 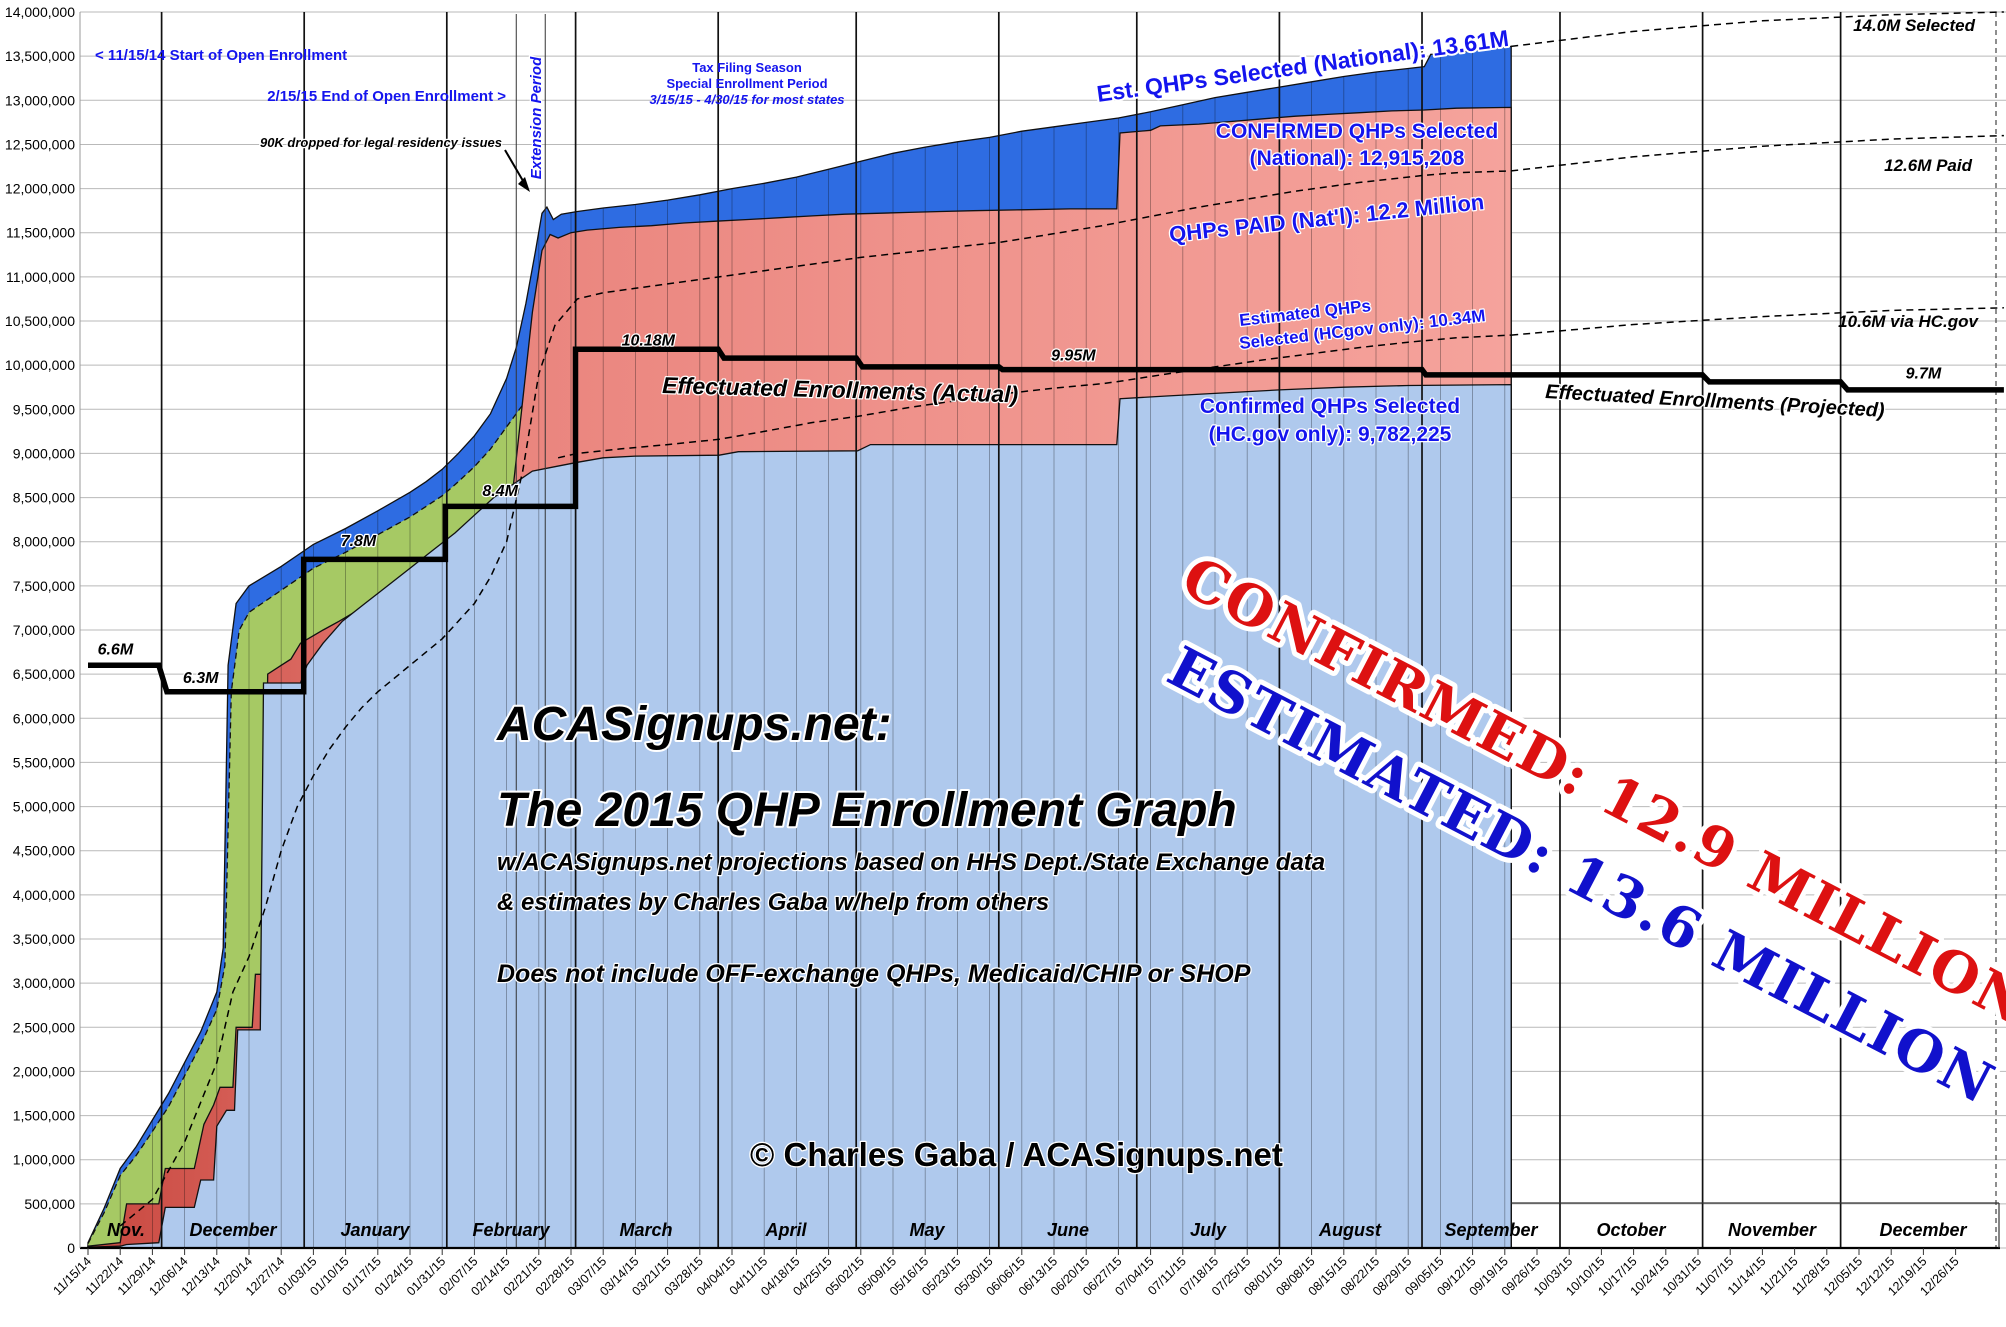 I want to click on y-axis-label: 6,500,000, so click(x=44, y=674).